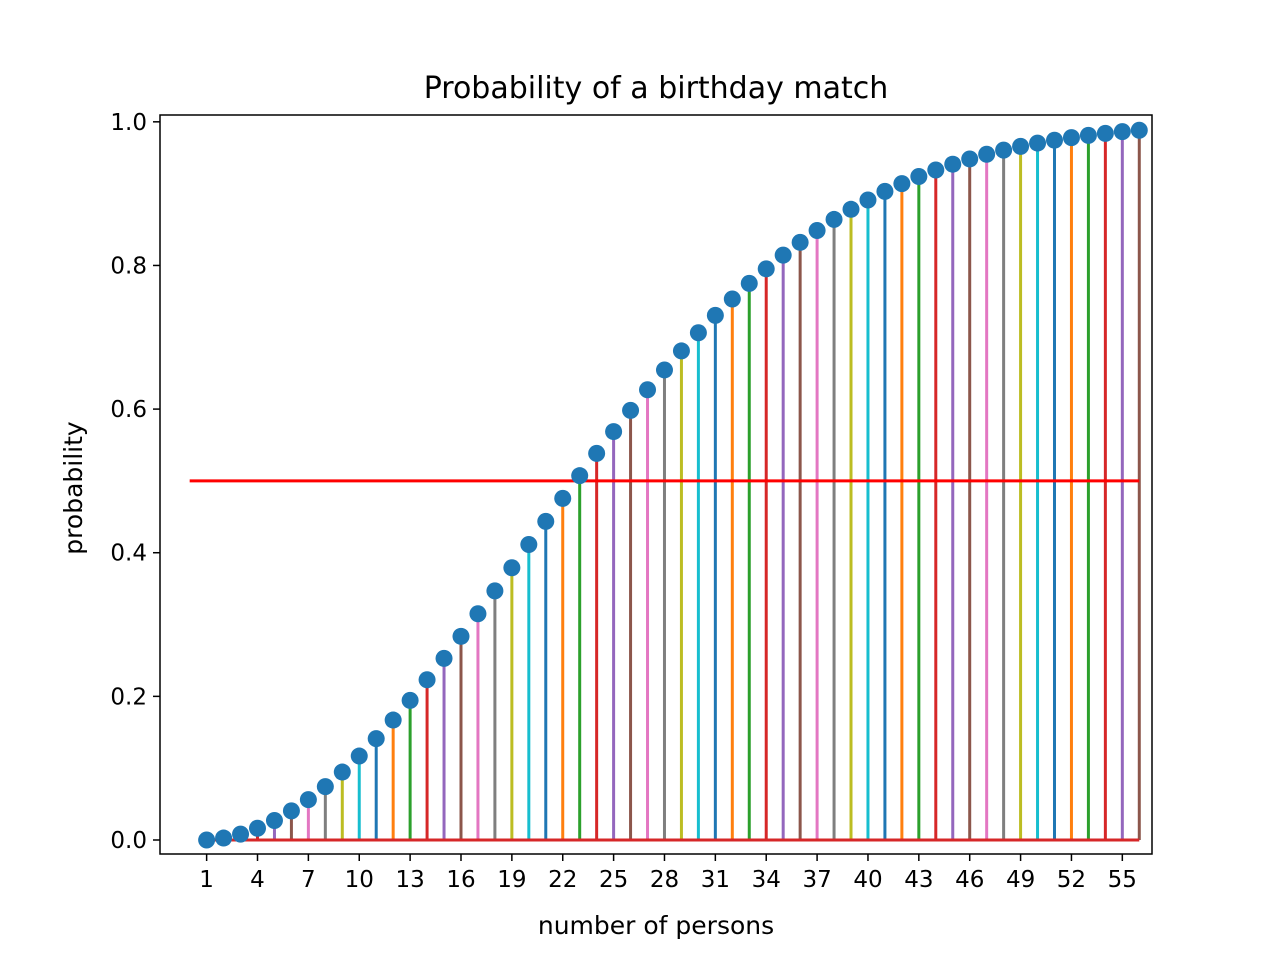  Describe the element at coordinates (1122, 880) in the screenshot. I see `x-tick-label-55: 55` at that location.